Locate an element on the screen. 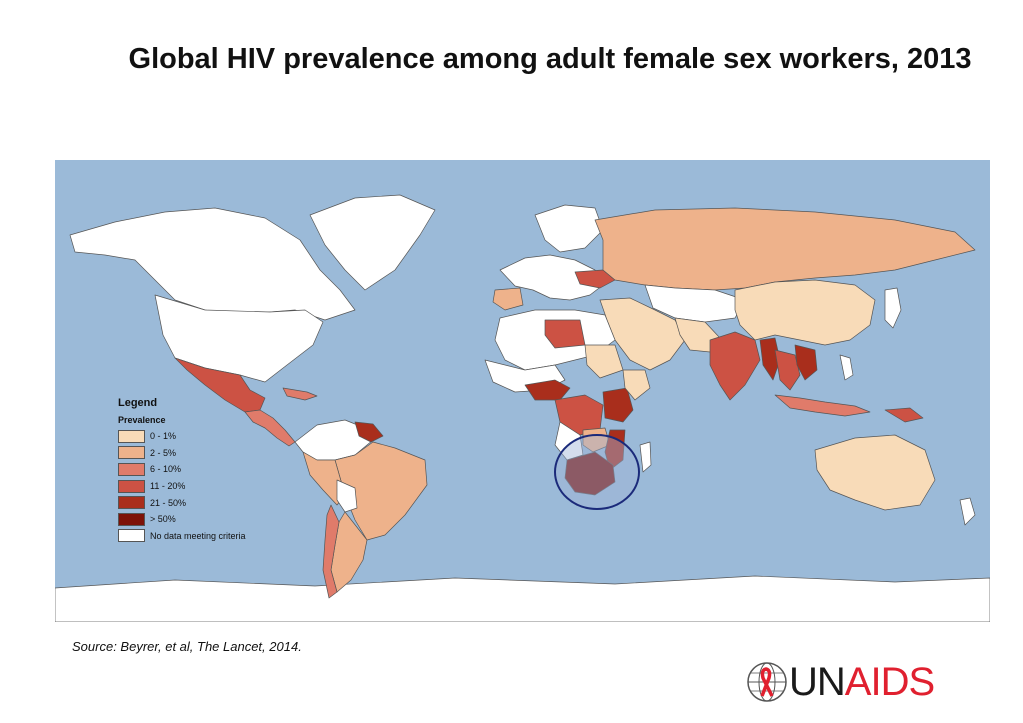 The height and width of the screenshot is (723, 1023). russia is located at coordinates (785, 249).